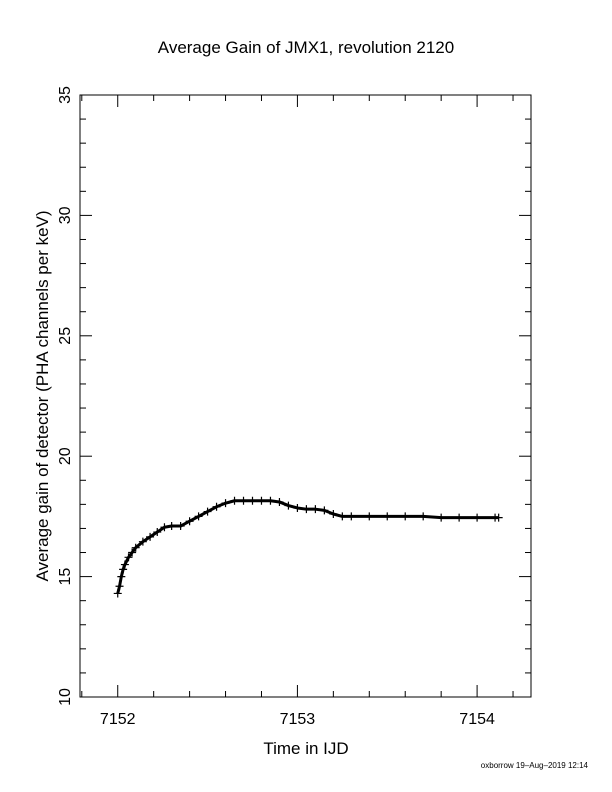 The width and height of the screenshot is (612, 792). What do you see at coordinates (535, 765) in the screenshot?
I see `footer-credit: oxborrow 19–Aug–2019 12:14` at bounding box center [535, 765].